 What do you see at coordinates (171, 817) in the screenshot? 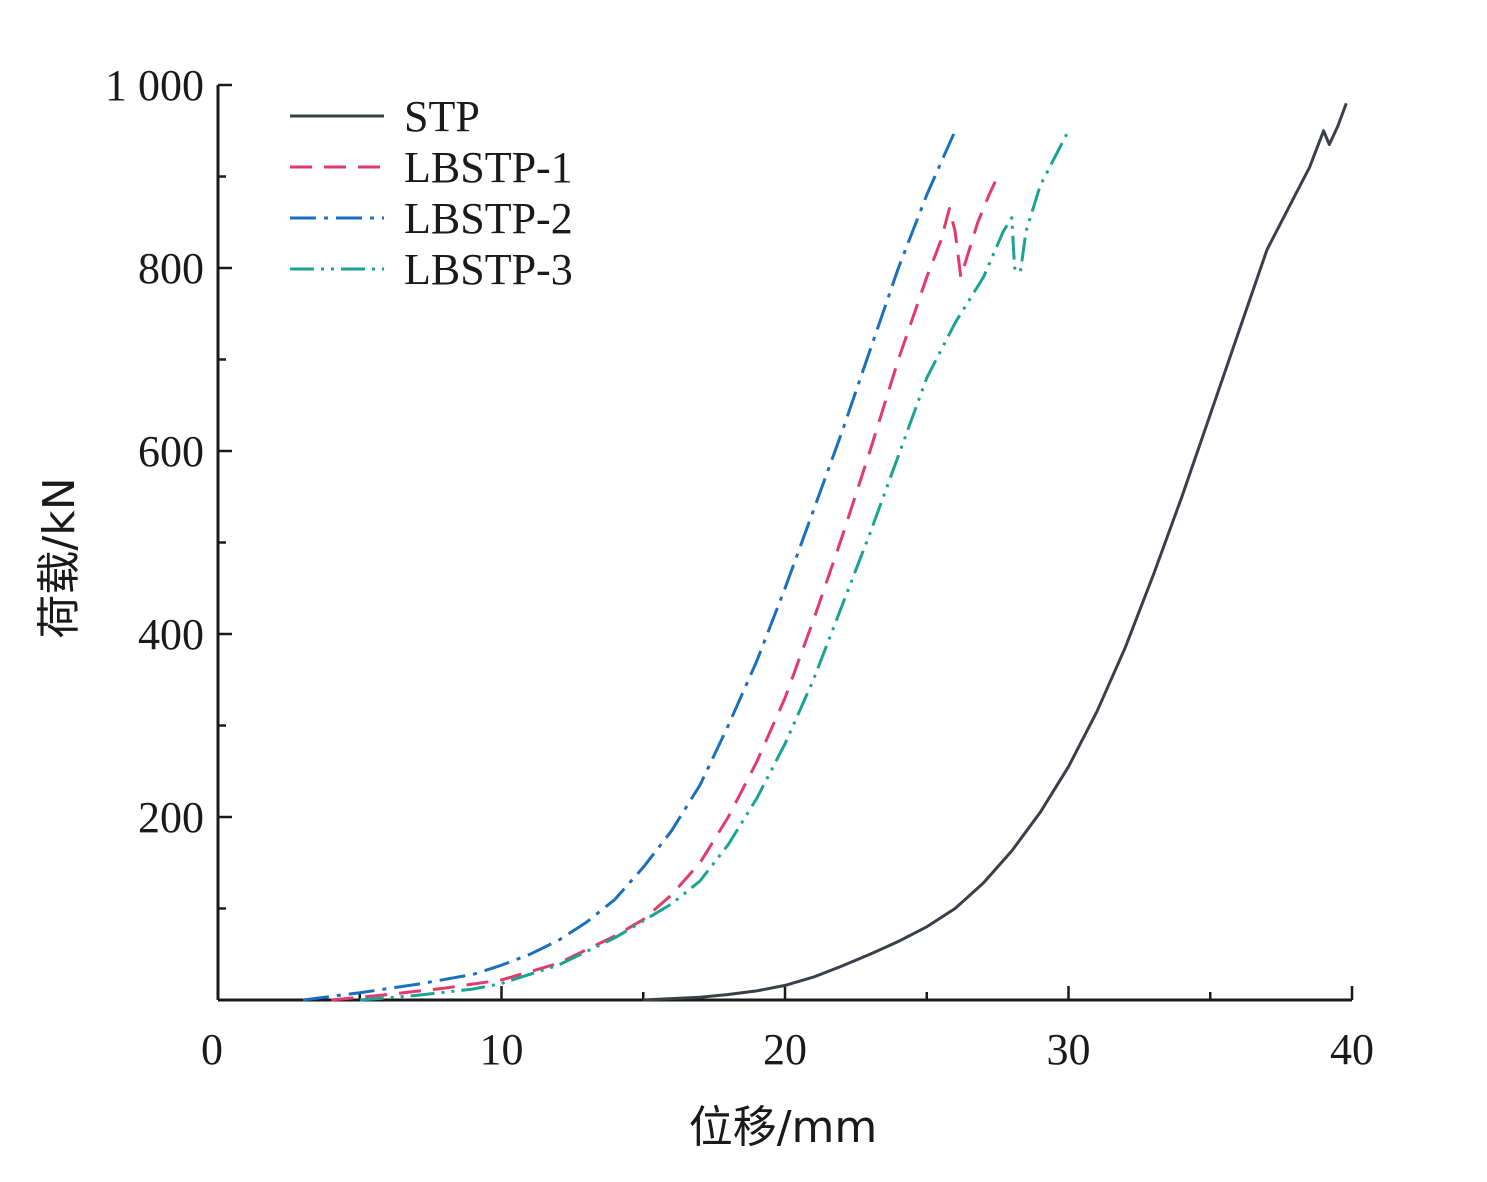
I see `y-tick-label: 200` at bounding box center [171, 817].